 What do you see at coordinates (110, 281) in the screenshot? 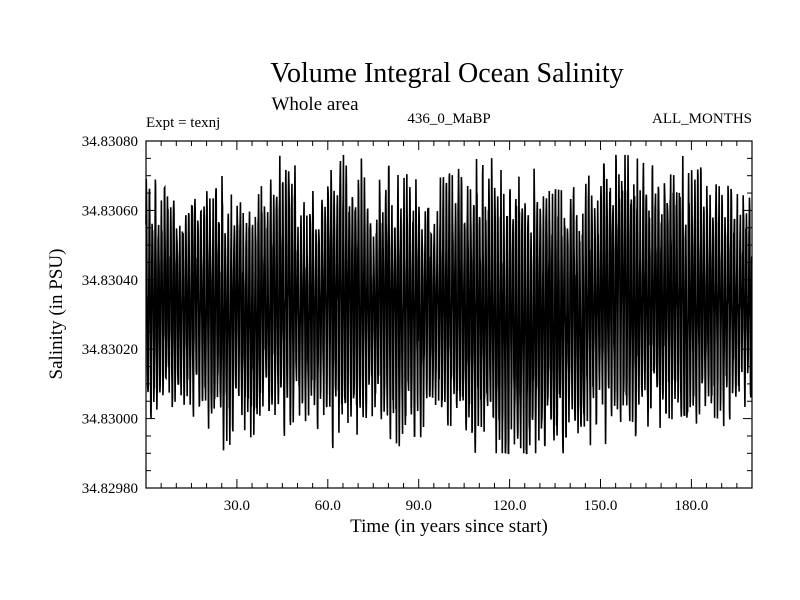
I see `y-tick-label: 34.83040` at bounding box center [110, 281].